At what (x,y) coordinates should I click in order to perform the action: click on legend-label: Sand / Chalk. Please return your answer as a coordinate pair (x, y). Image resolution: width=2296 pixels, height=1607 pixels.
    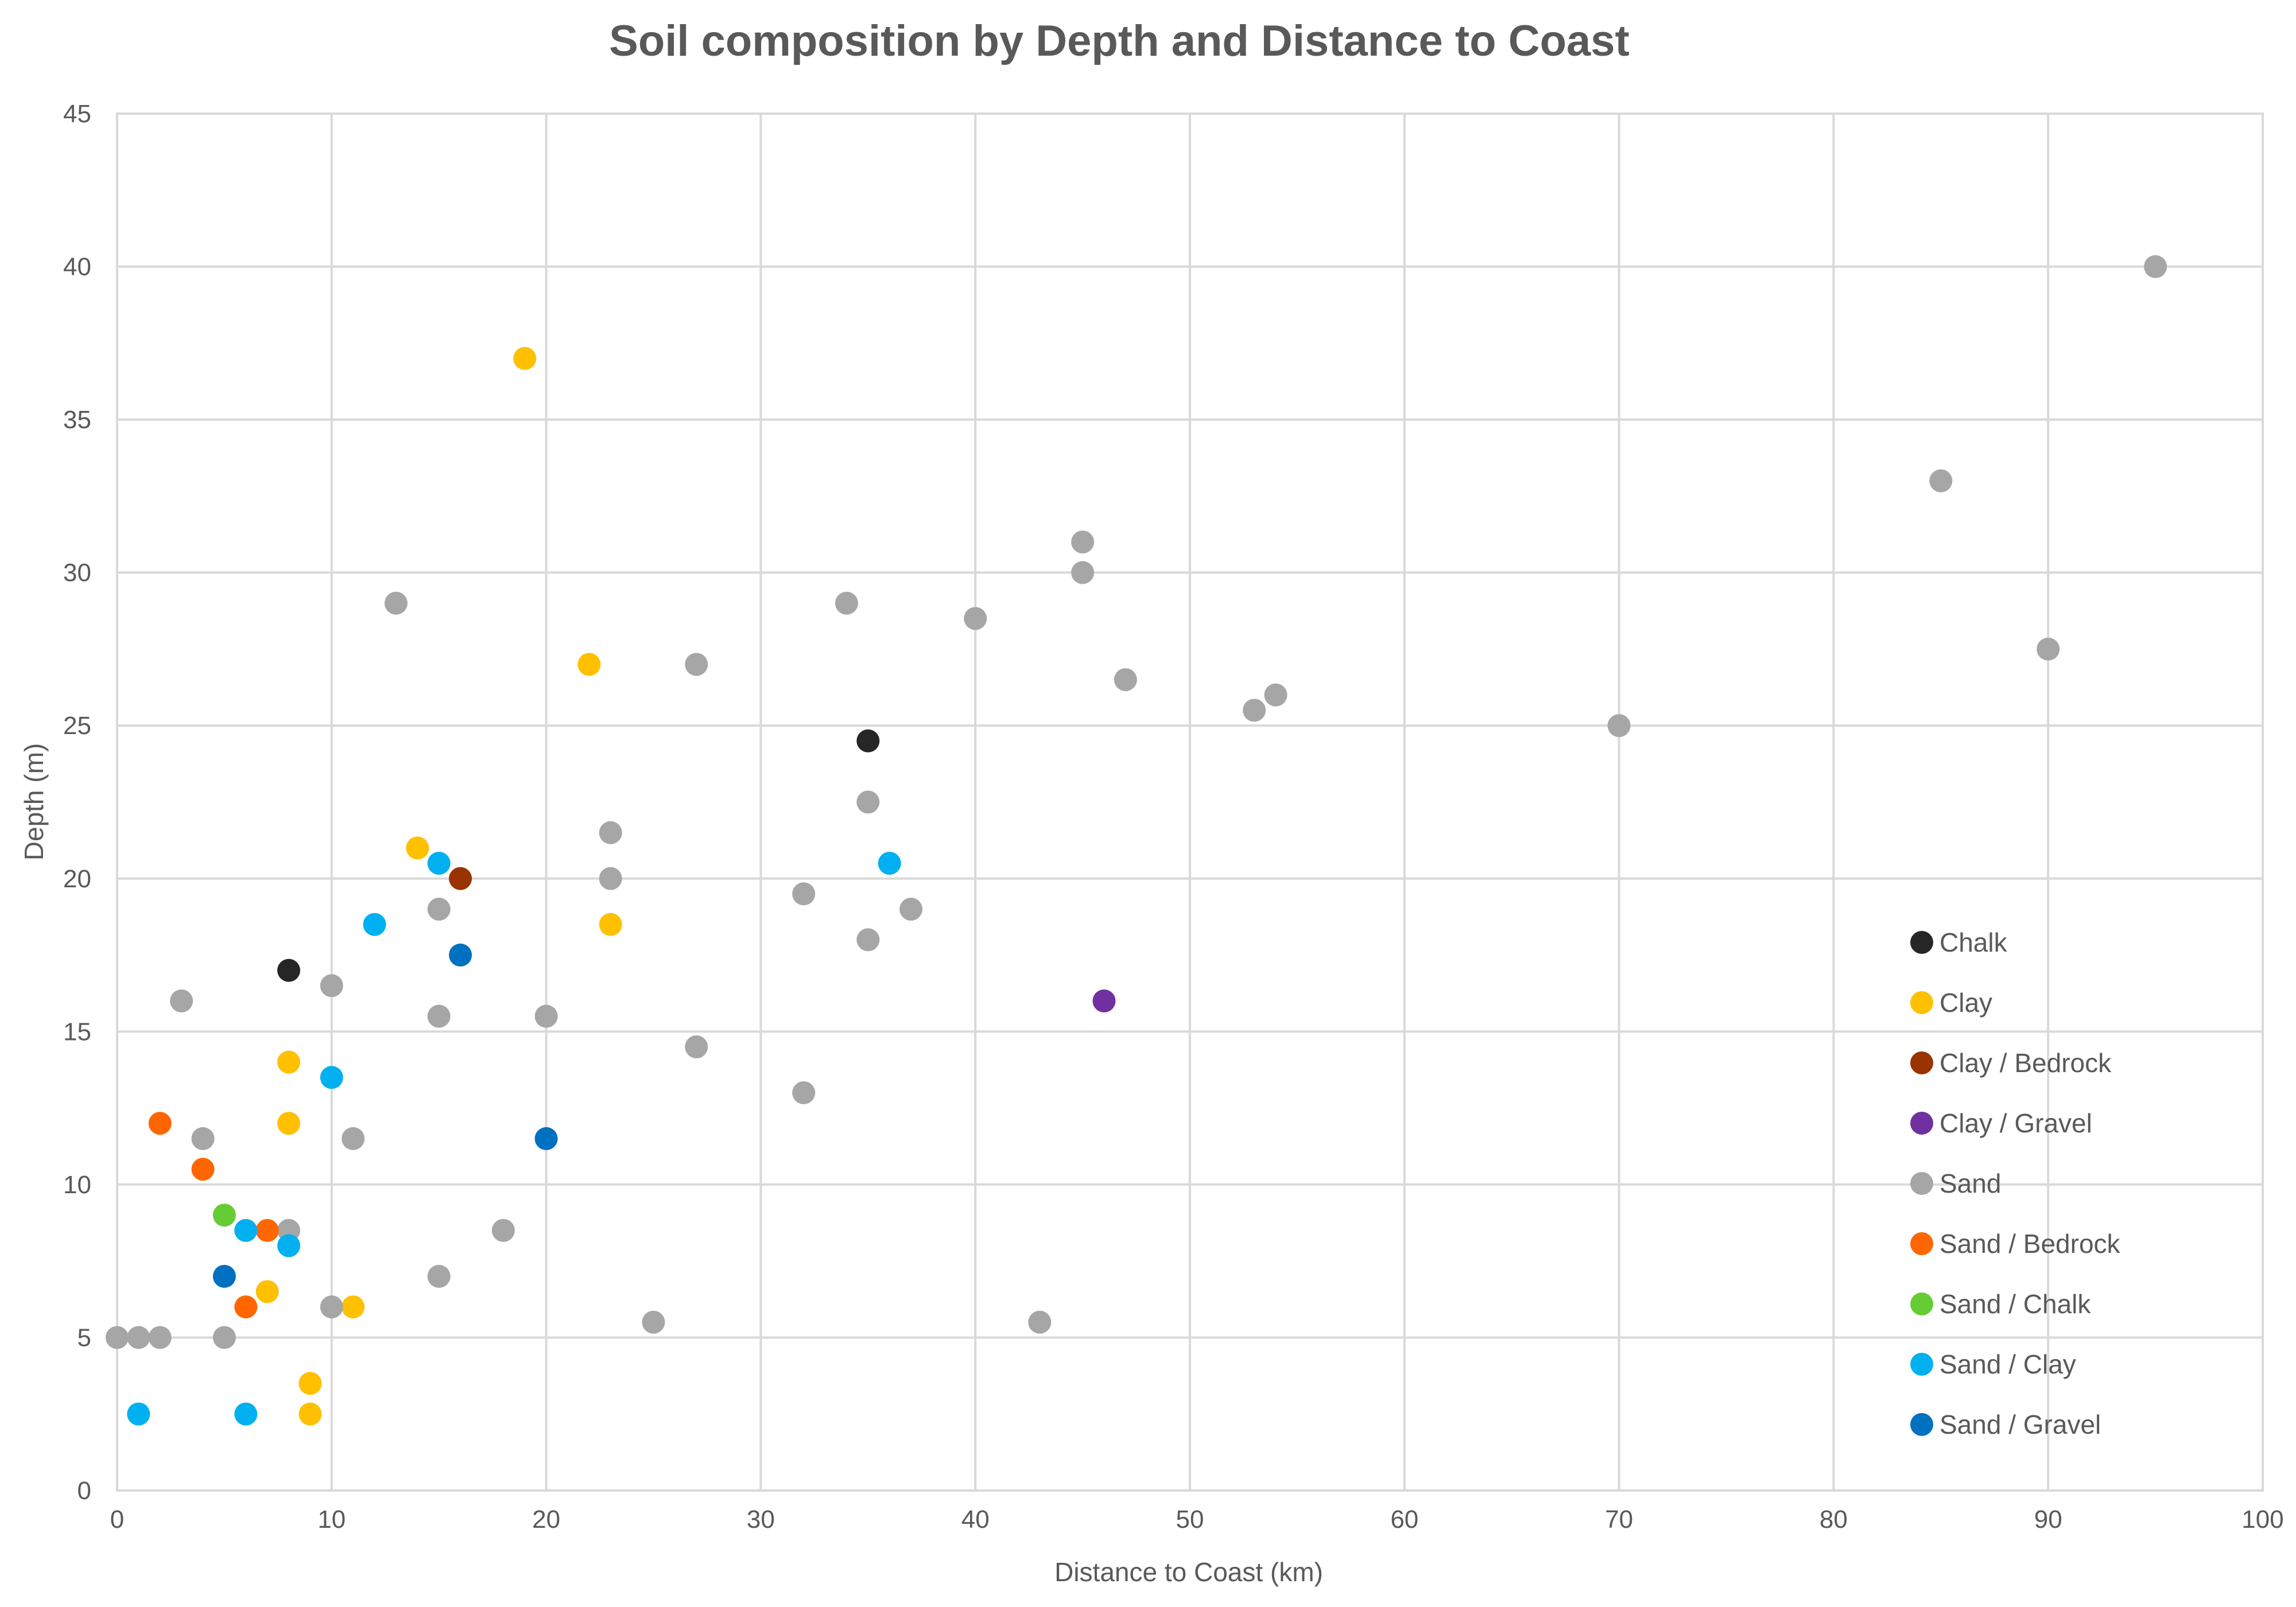
    Looking at the image, I should click on (2015, 1304).